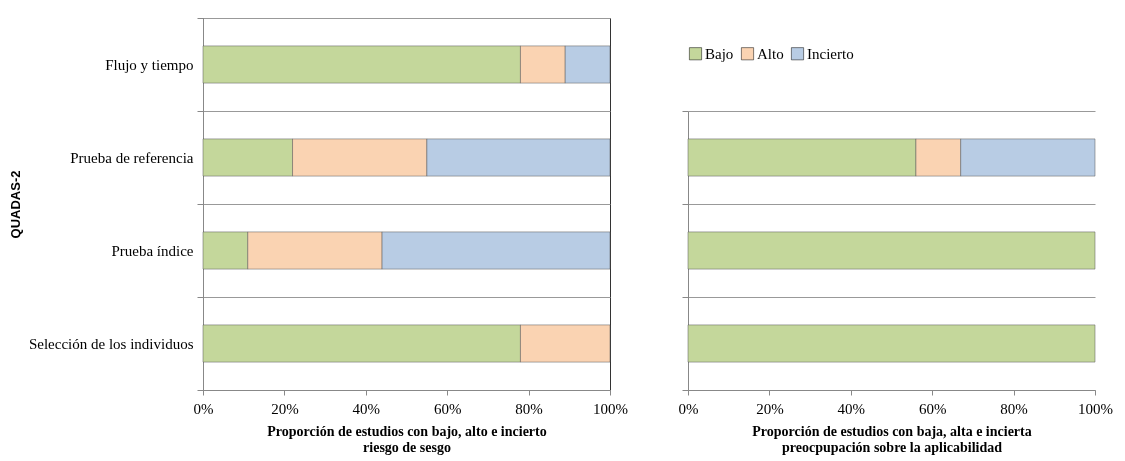  I want to click on x-axis-title: Proporción de estudios con bajo, alto e incierto riesgo de sesgo, so click(407, 439).